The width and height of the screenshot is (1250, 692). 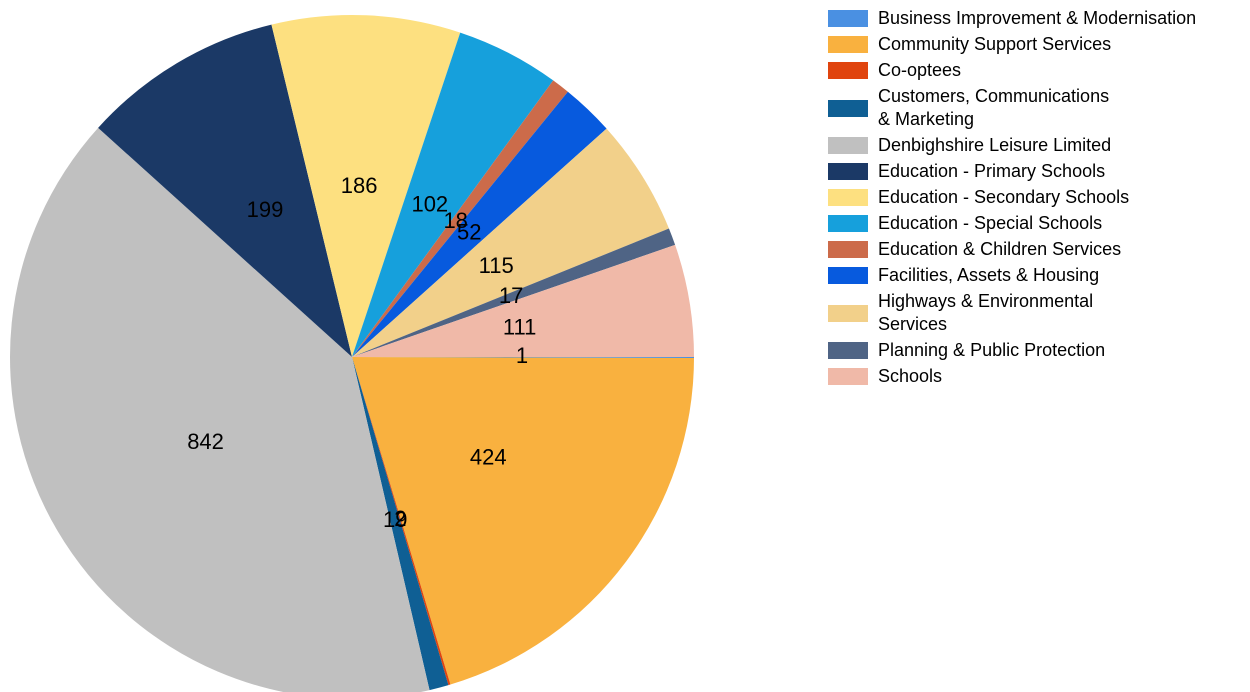 I want to click on legend-label: Schools, so click(x=910, y=376).